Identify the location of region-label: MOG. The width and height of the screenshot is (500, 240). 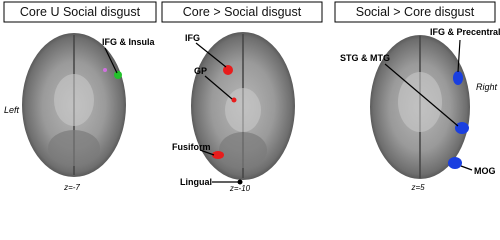
(485, 171).